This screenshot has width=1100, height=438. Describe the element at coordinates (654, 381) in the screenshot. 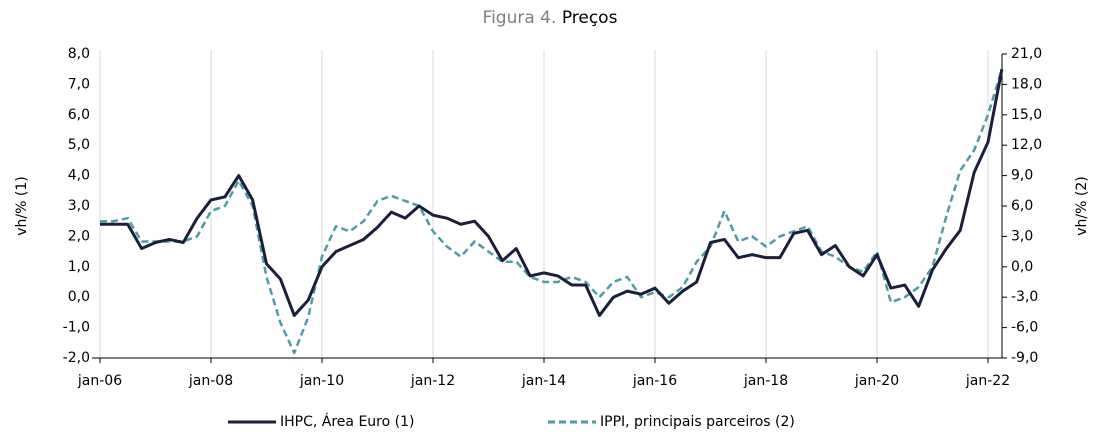

I see `x-tick-label: jan-16` at that location.